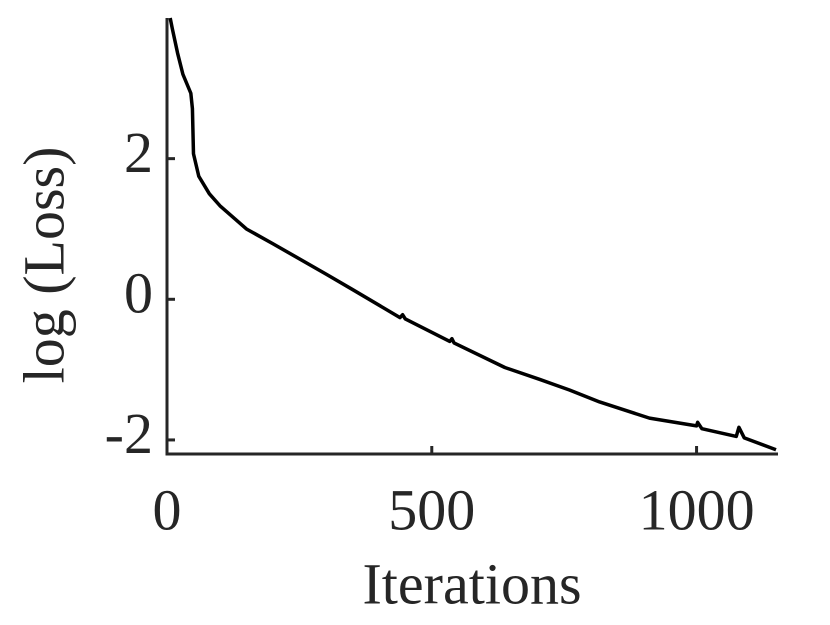 The width and height of the screenshot is (830, 625). I want to click on y-tick-label: 2, so click(138, 152).